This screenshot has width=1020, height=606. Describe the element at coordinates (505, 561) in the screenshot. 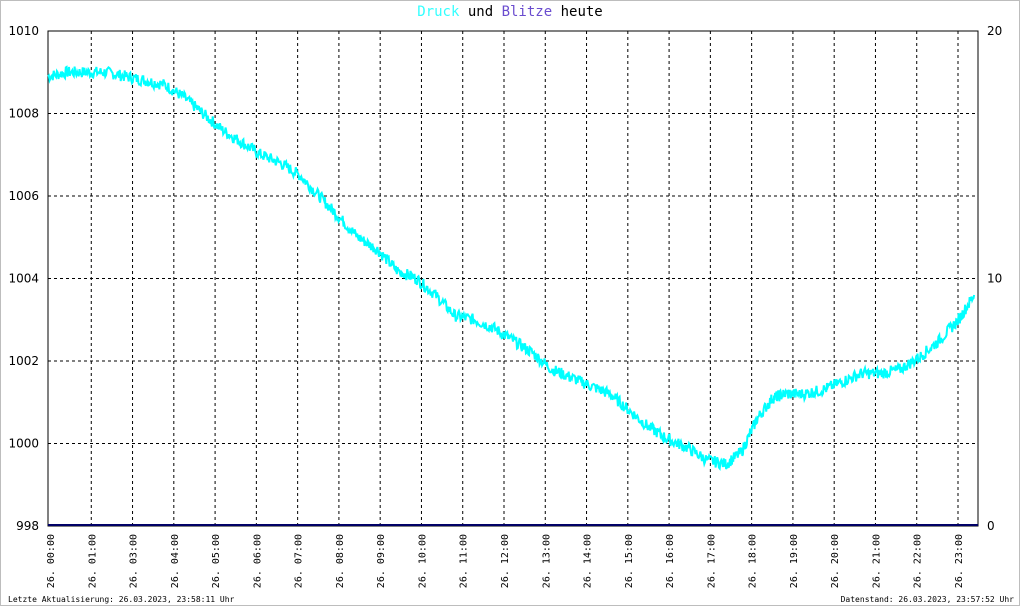

I see `x-tick-label: 26. 12:00` at that location.